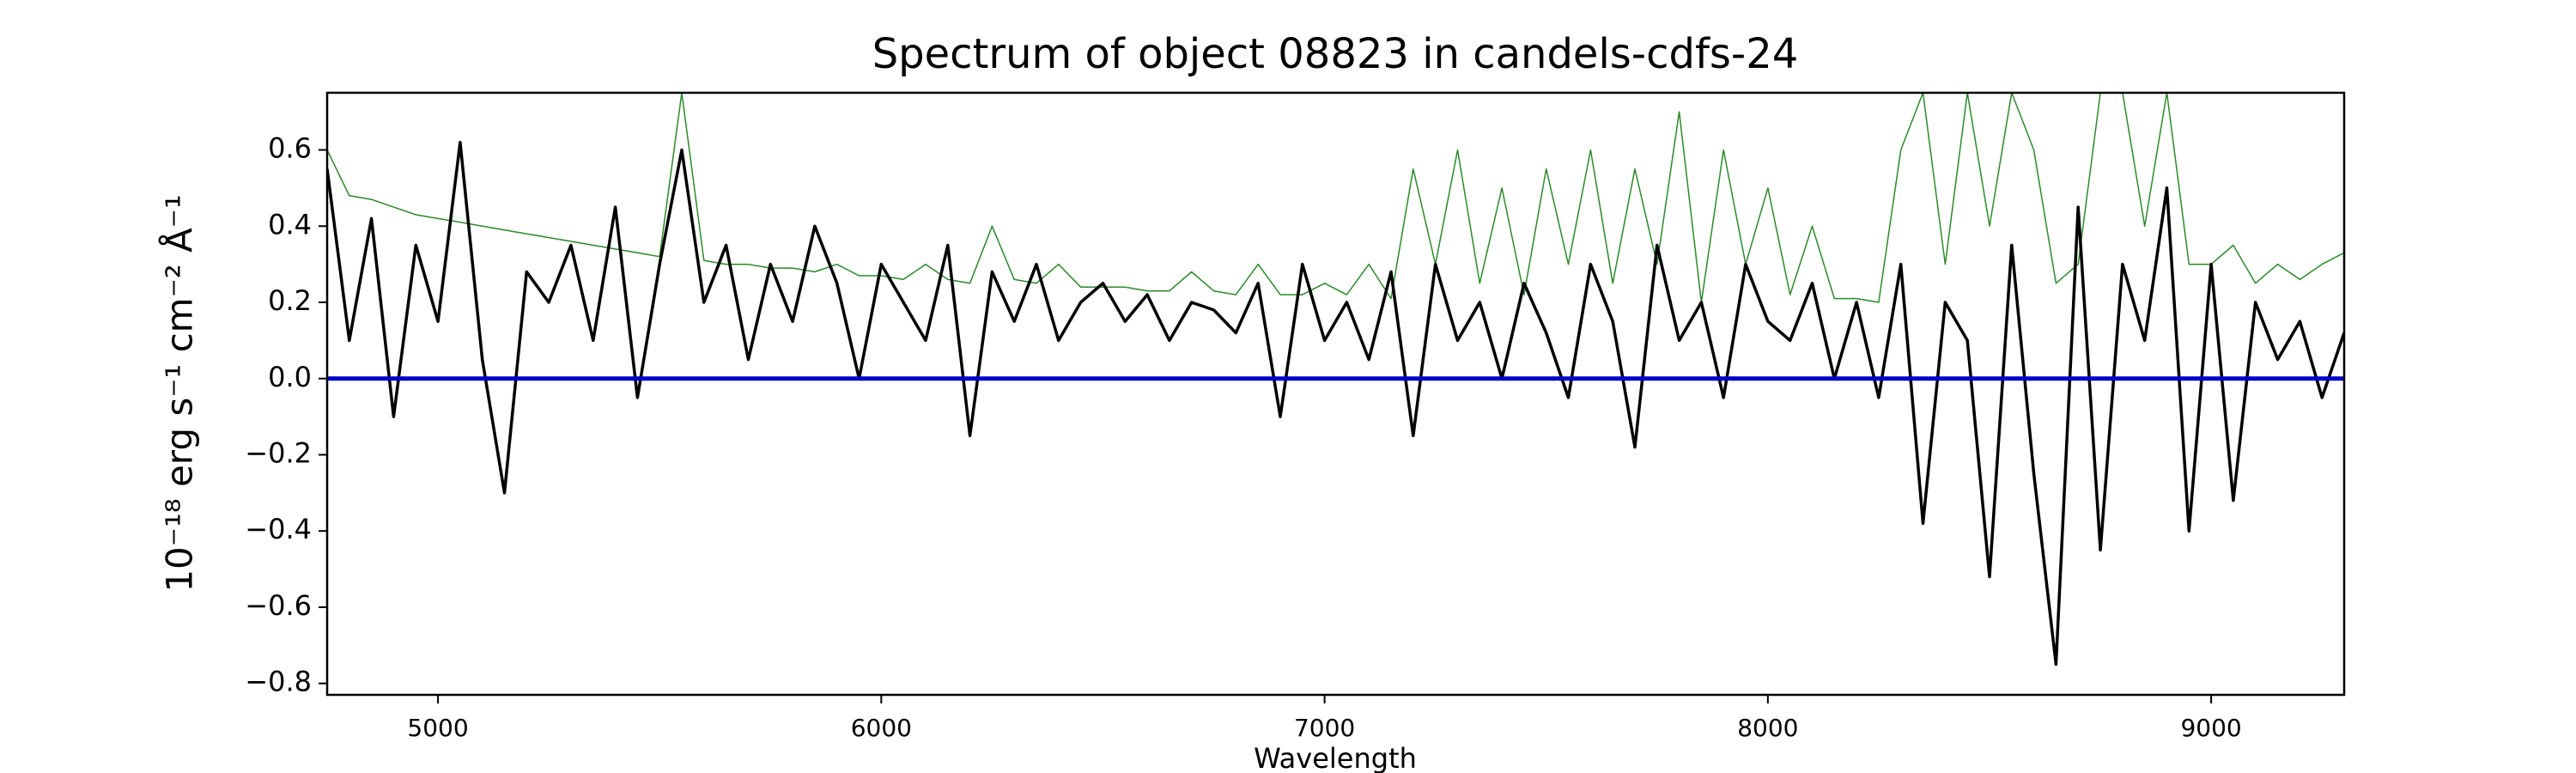 The height and width of the screenshot is (773, 2576). Describe the element at coordinates (290, 300) in the screenshot. I see `y-tick-label: 0.2` at that location.